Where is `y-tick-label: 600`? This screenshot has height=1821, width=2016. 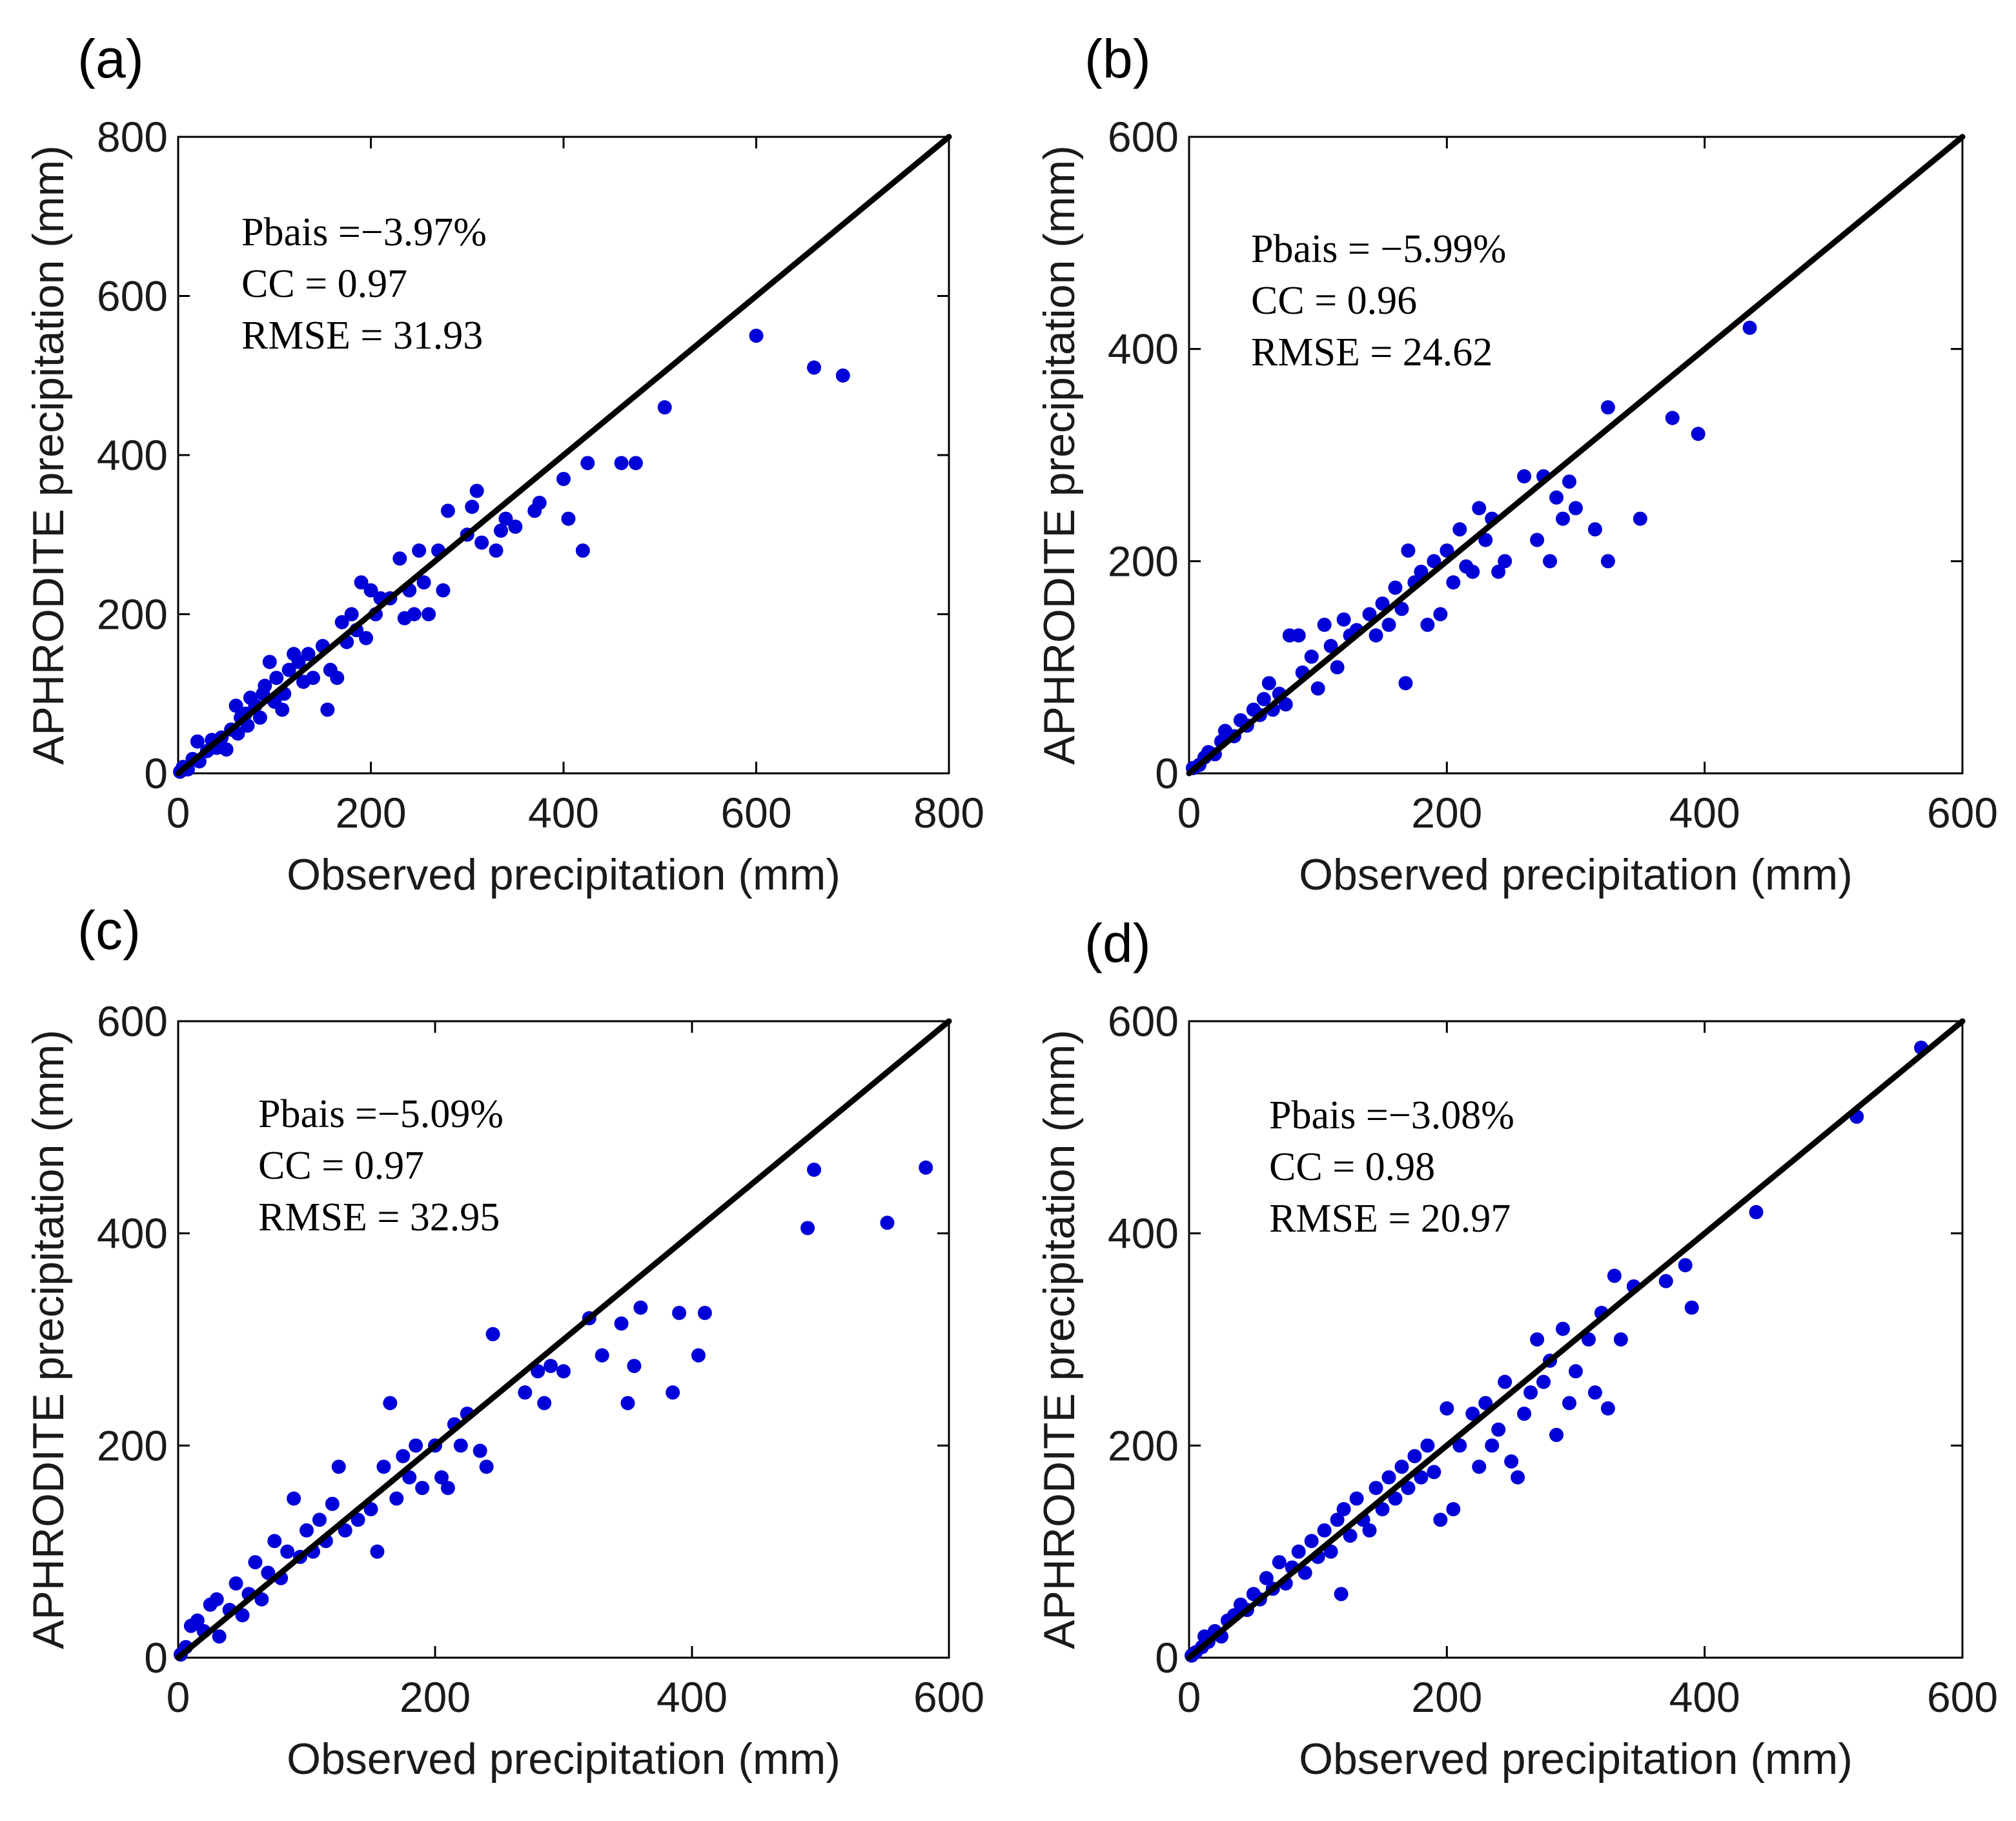 y-tick-label: 600 is located at coordinates (132, 1021).